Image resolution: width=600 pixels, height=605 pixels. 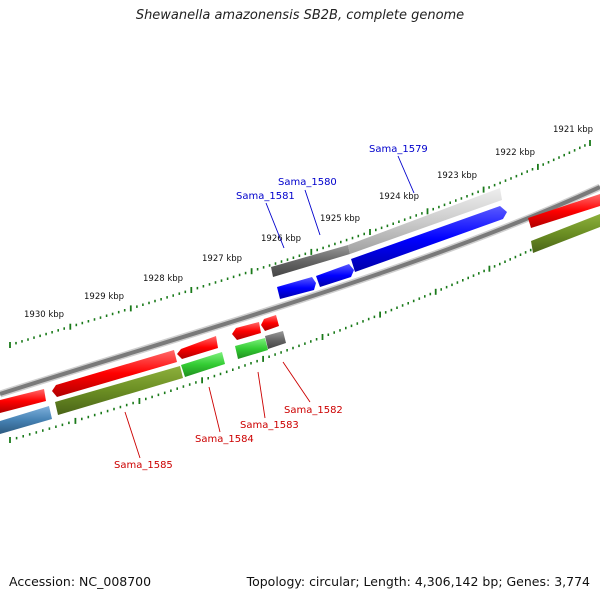 What do you see at coordinates (572, 581) in the screenshot?
I see `genes-value: 3,774` at bounding box center [572, 581].